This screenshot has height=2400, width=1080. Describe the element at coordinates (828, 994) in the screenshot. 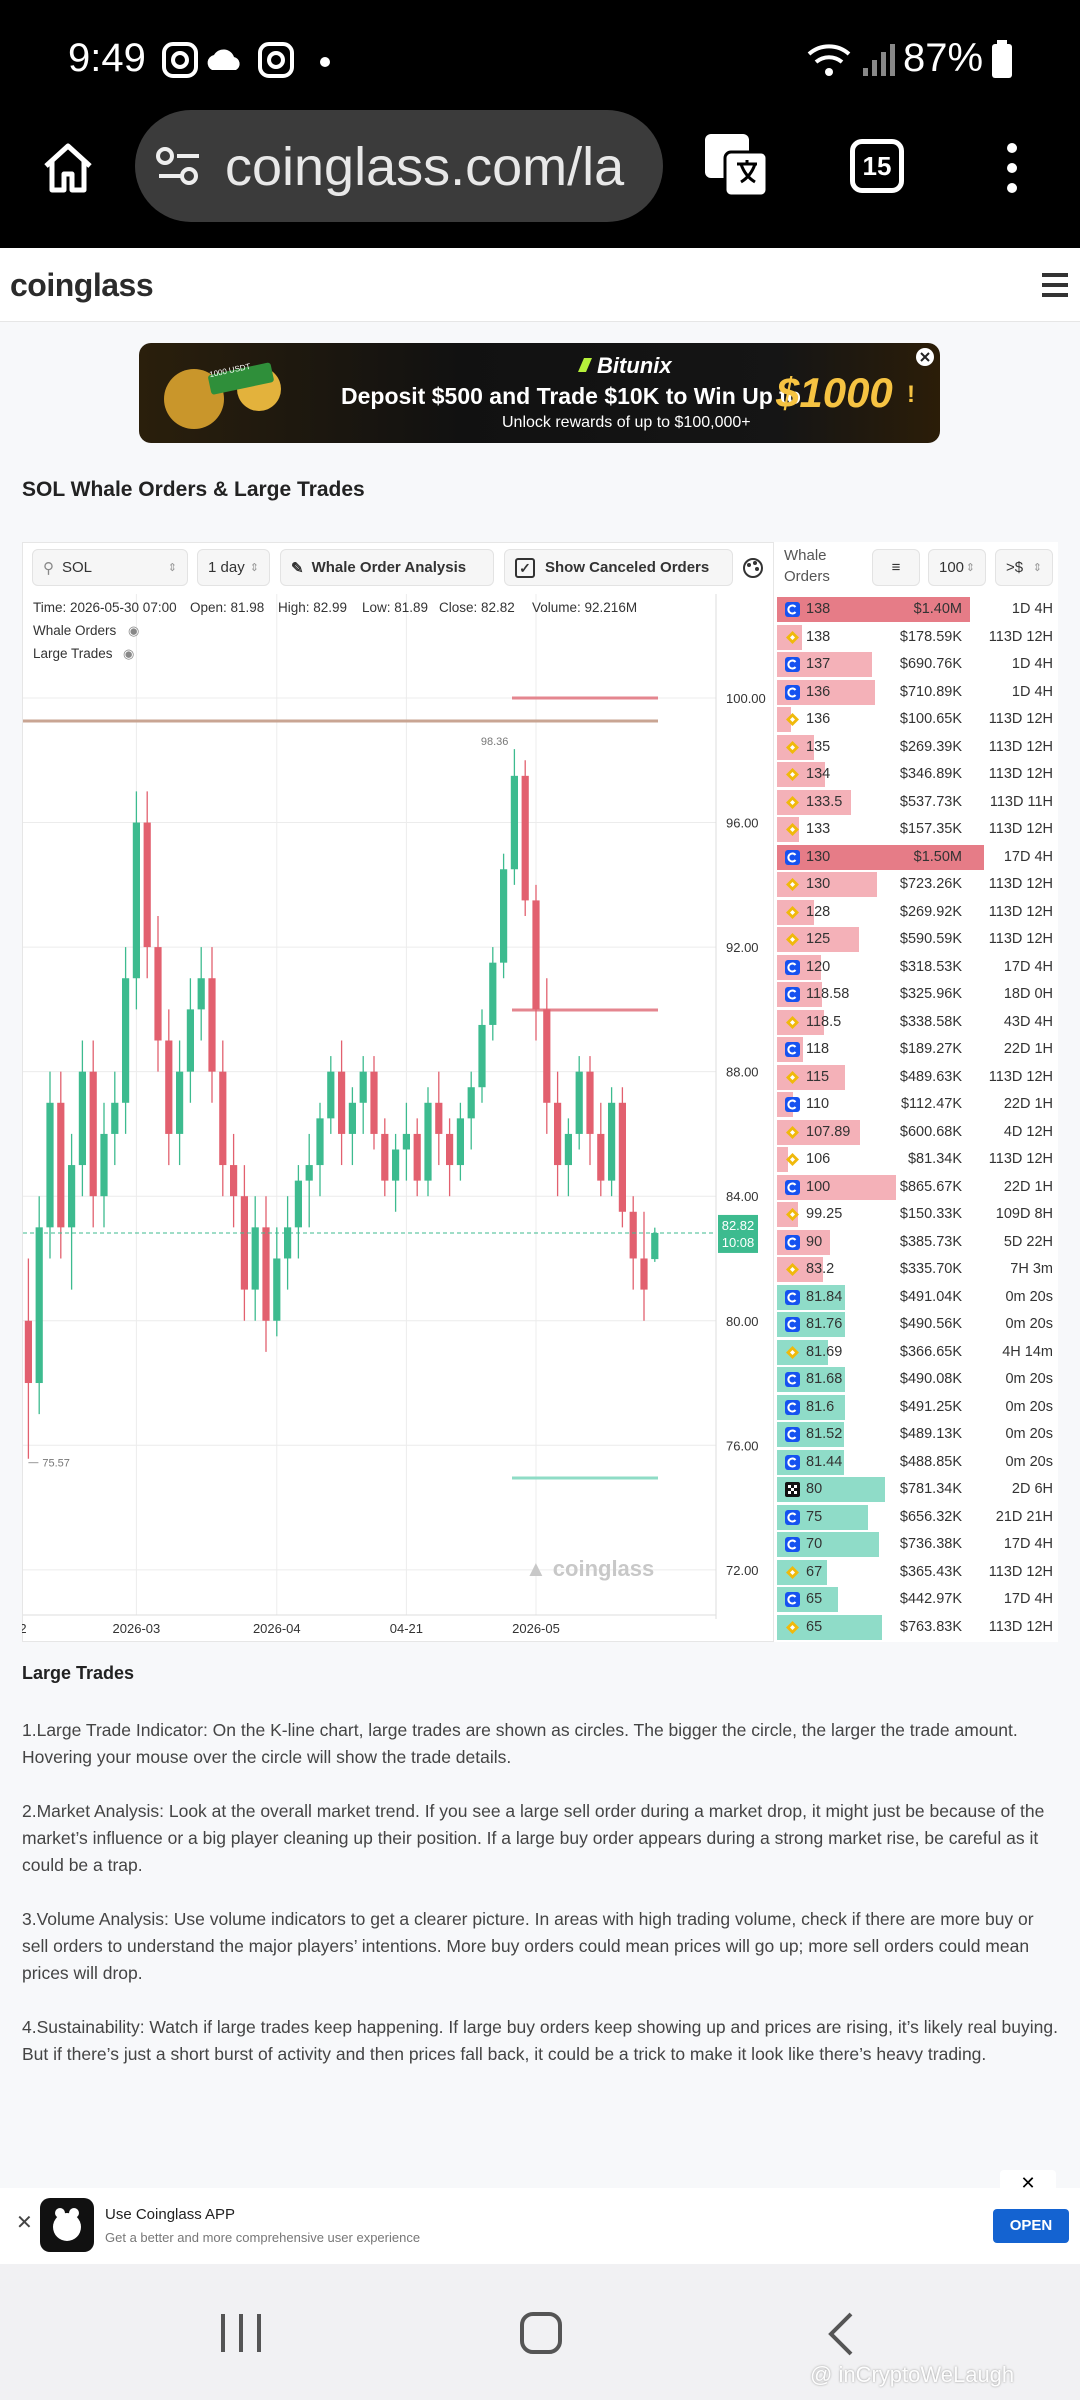

I see `order-price: 118.58` at that location.